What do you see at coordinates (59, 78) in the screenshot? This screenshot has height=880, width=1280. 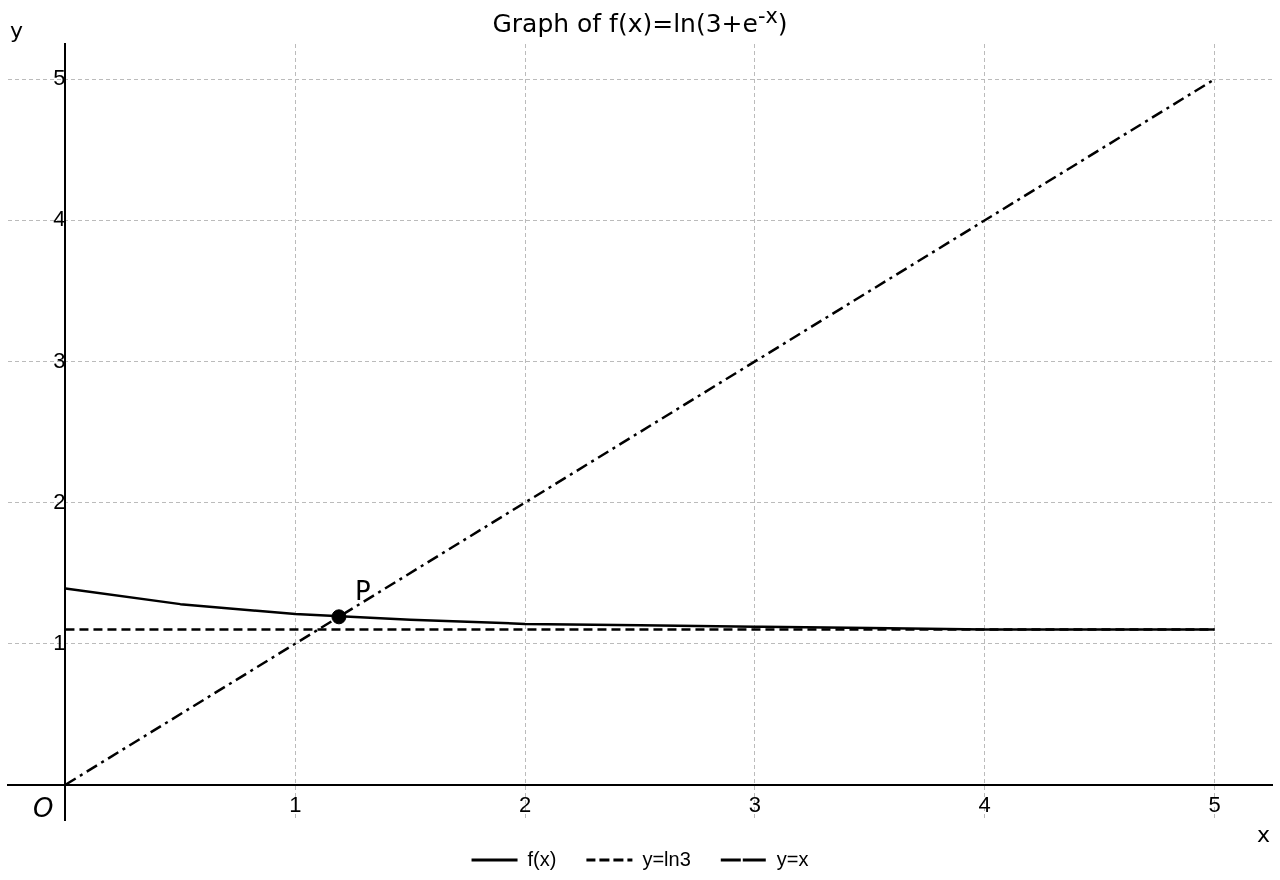 I see `y-tick-label: 5` at bounding box center [59, 78].